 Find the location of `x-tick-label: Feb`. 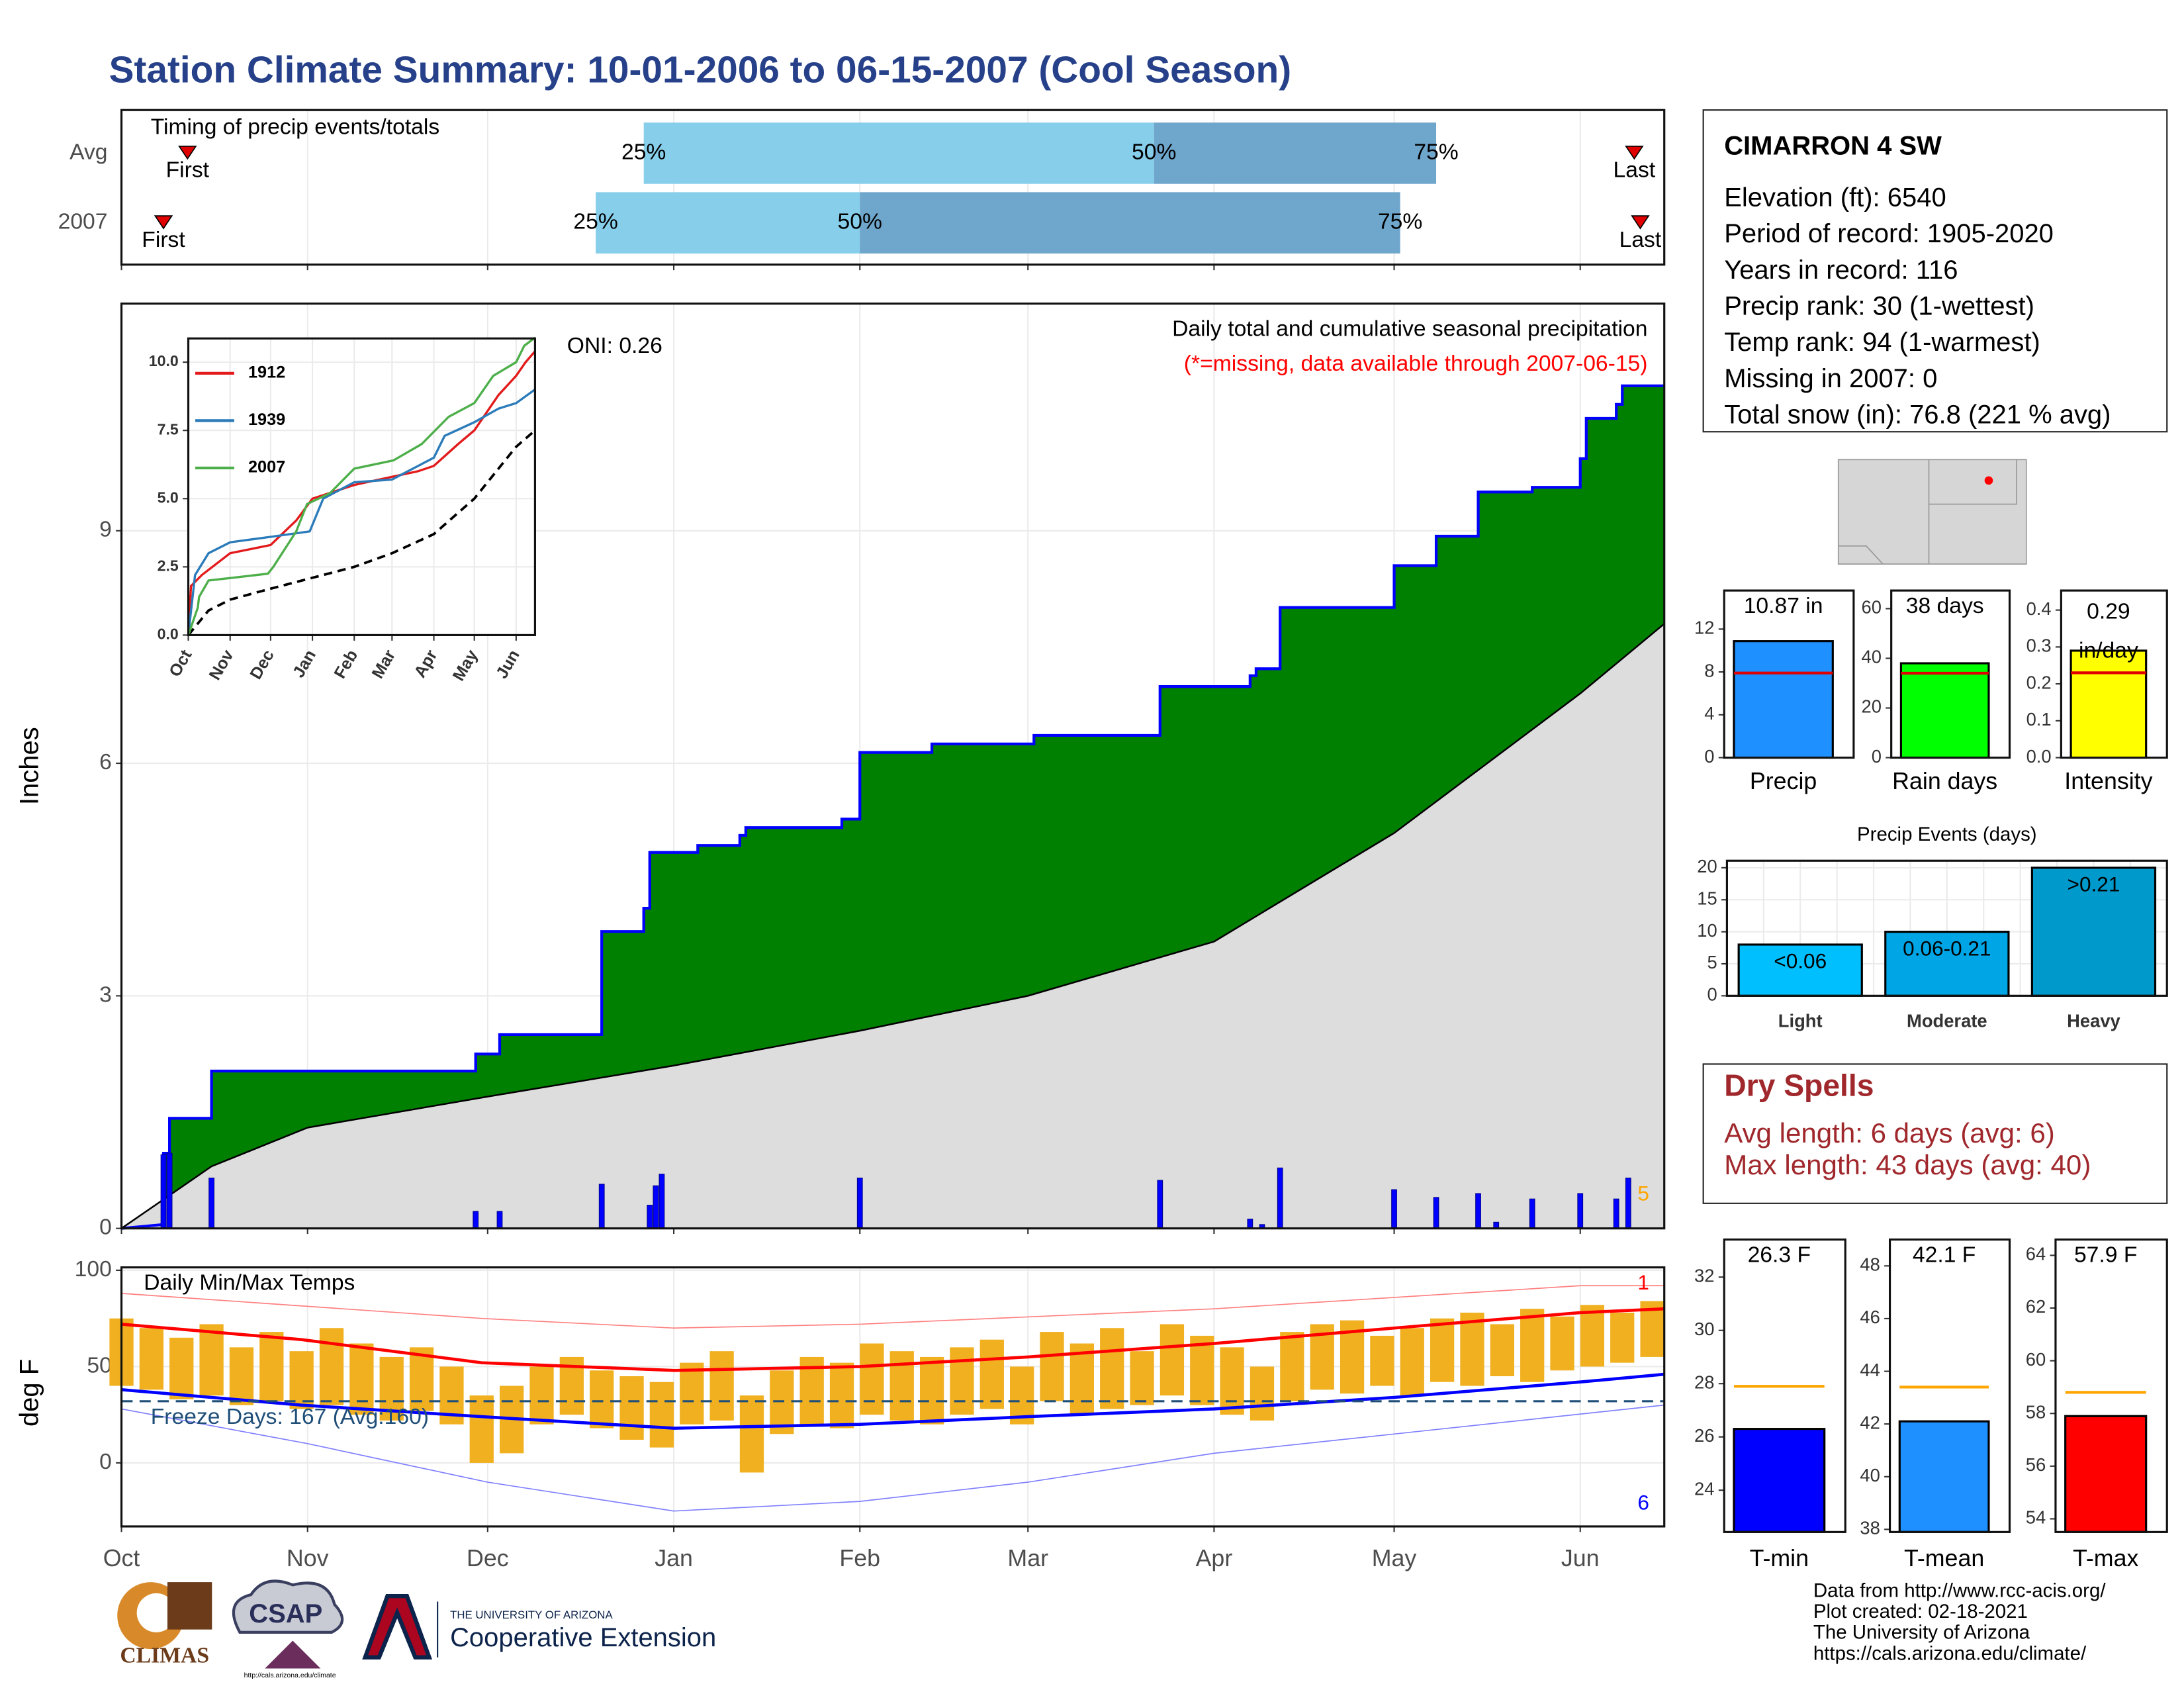

x-tick-label: Feb is located at coordinates (859, 1558).